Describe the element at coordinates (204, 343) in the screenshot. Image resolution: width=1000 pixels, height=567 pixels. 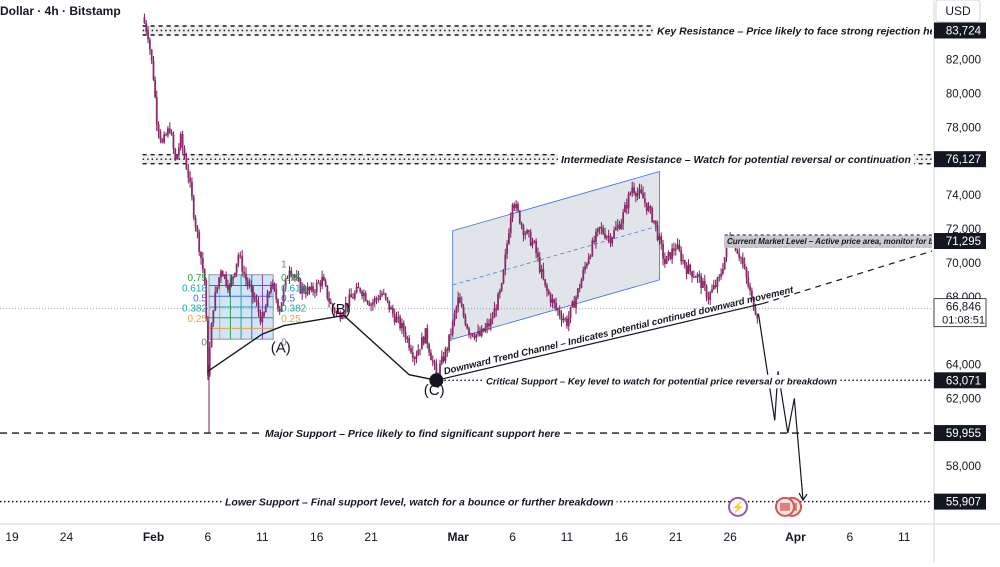
I see `fib-label: 0` at that location.